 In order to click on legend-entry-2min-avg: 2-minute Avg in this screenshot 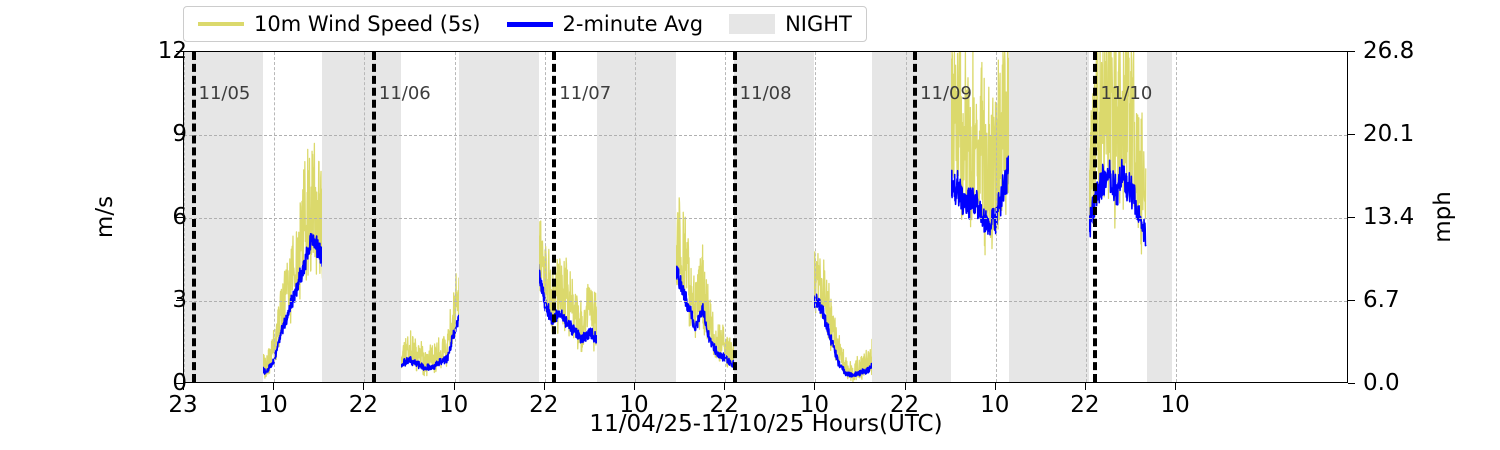, I will do `click(605, 24)`.